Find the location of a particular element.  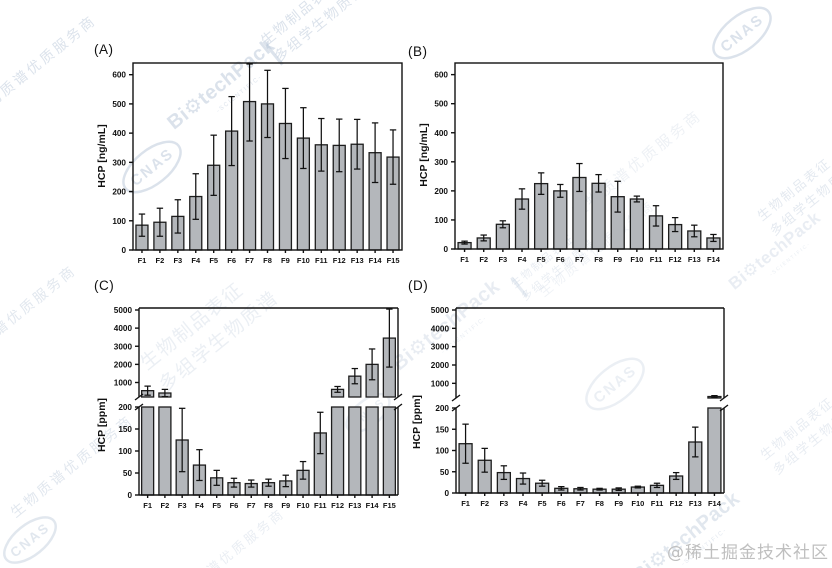

bar-F4 is located at coordinates (196, 223).